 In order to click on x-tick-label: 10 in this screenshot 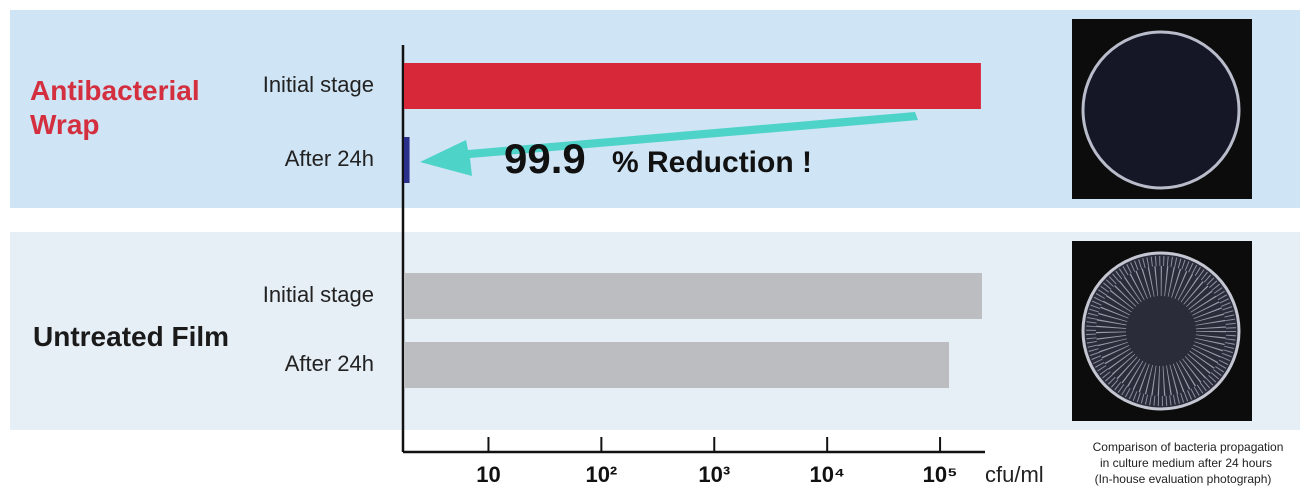, I will do `click(488, 474)`.